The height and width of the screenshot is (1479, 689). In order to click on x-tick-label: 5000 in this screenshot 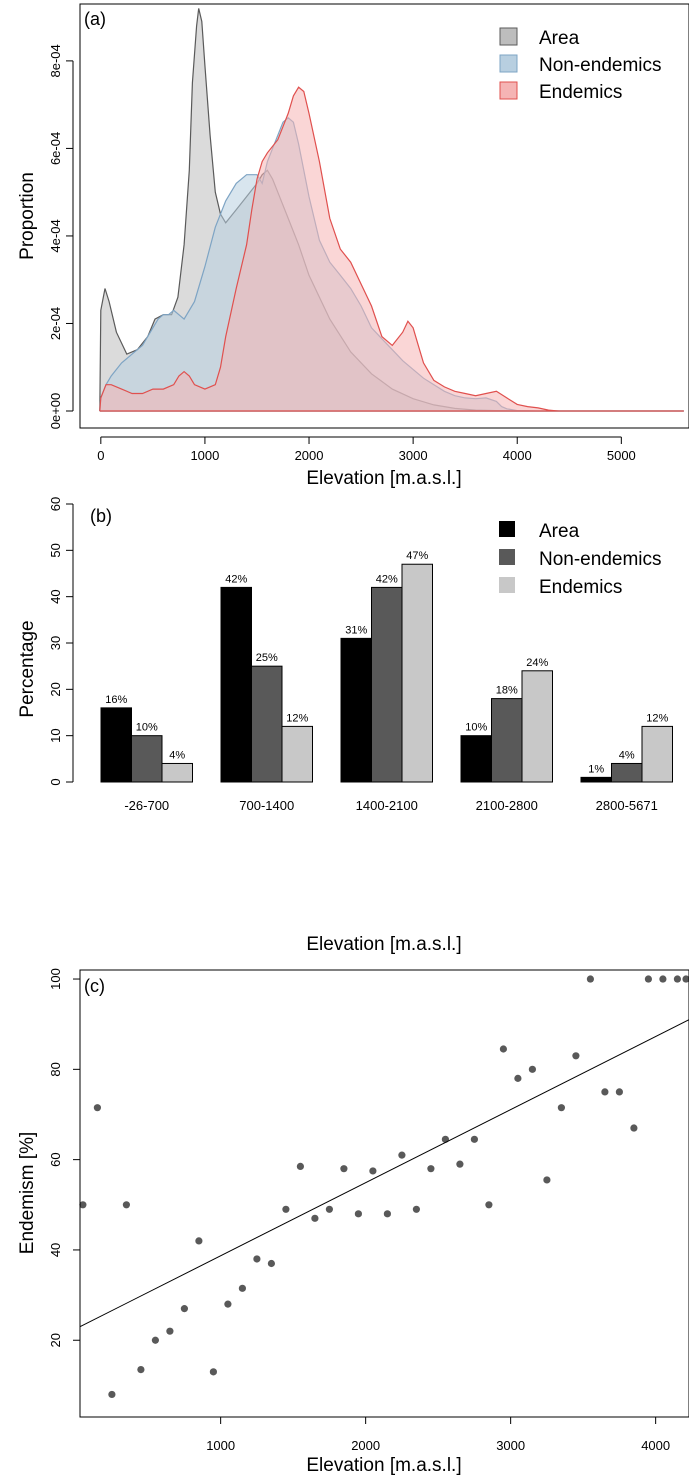, I will do `click(621, 455)`.